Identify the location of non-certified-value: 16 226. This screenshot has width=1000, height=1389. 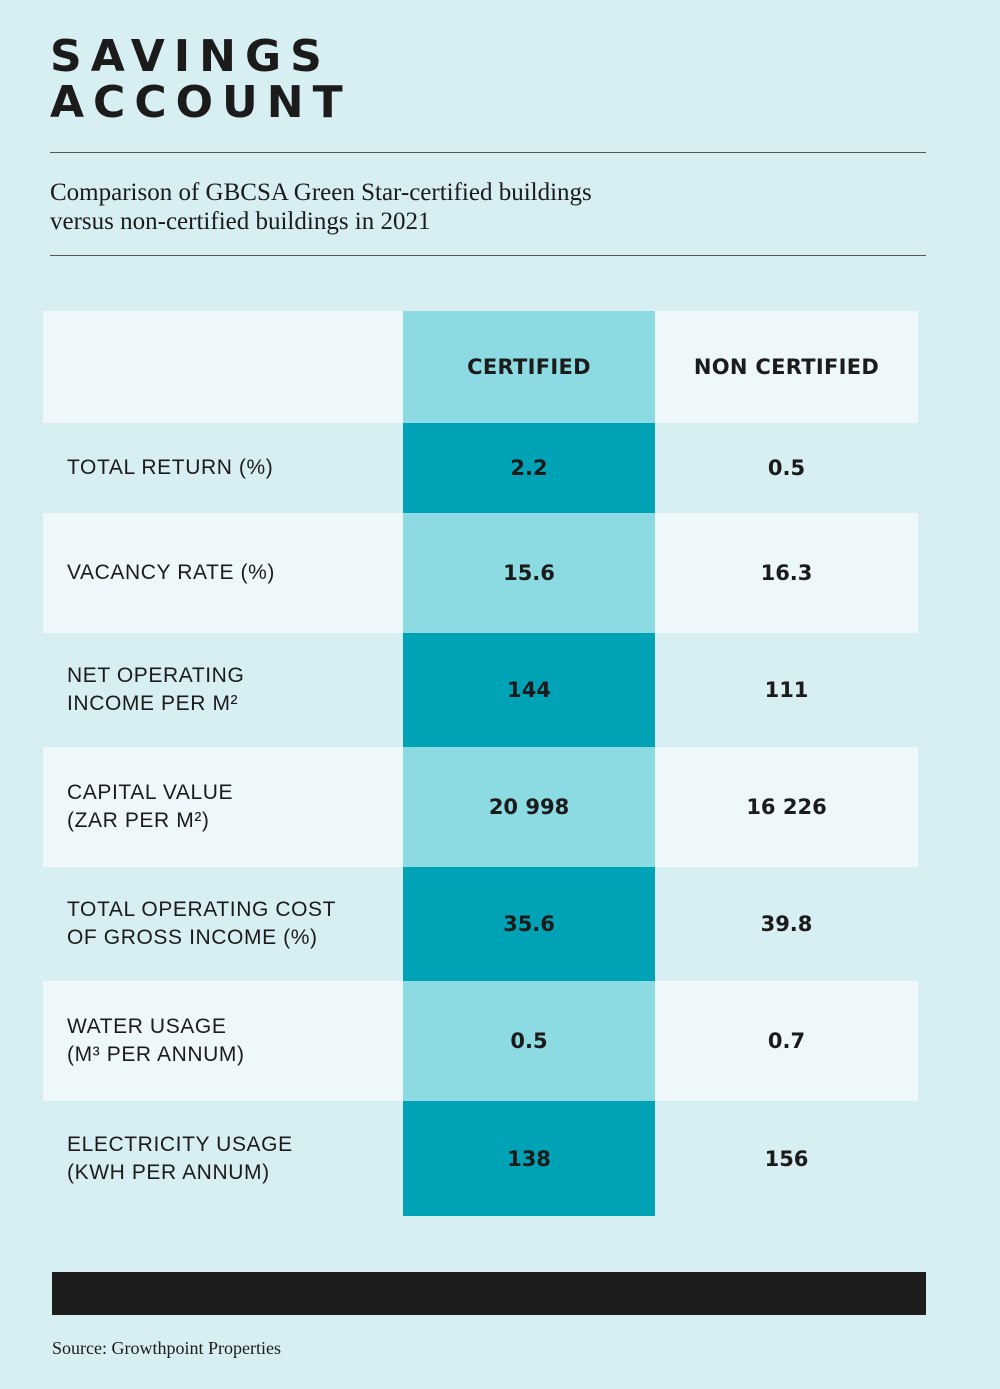
(786, 807).